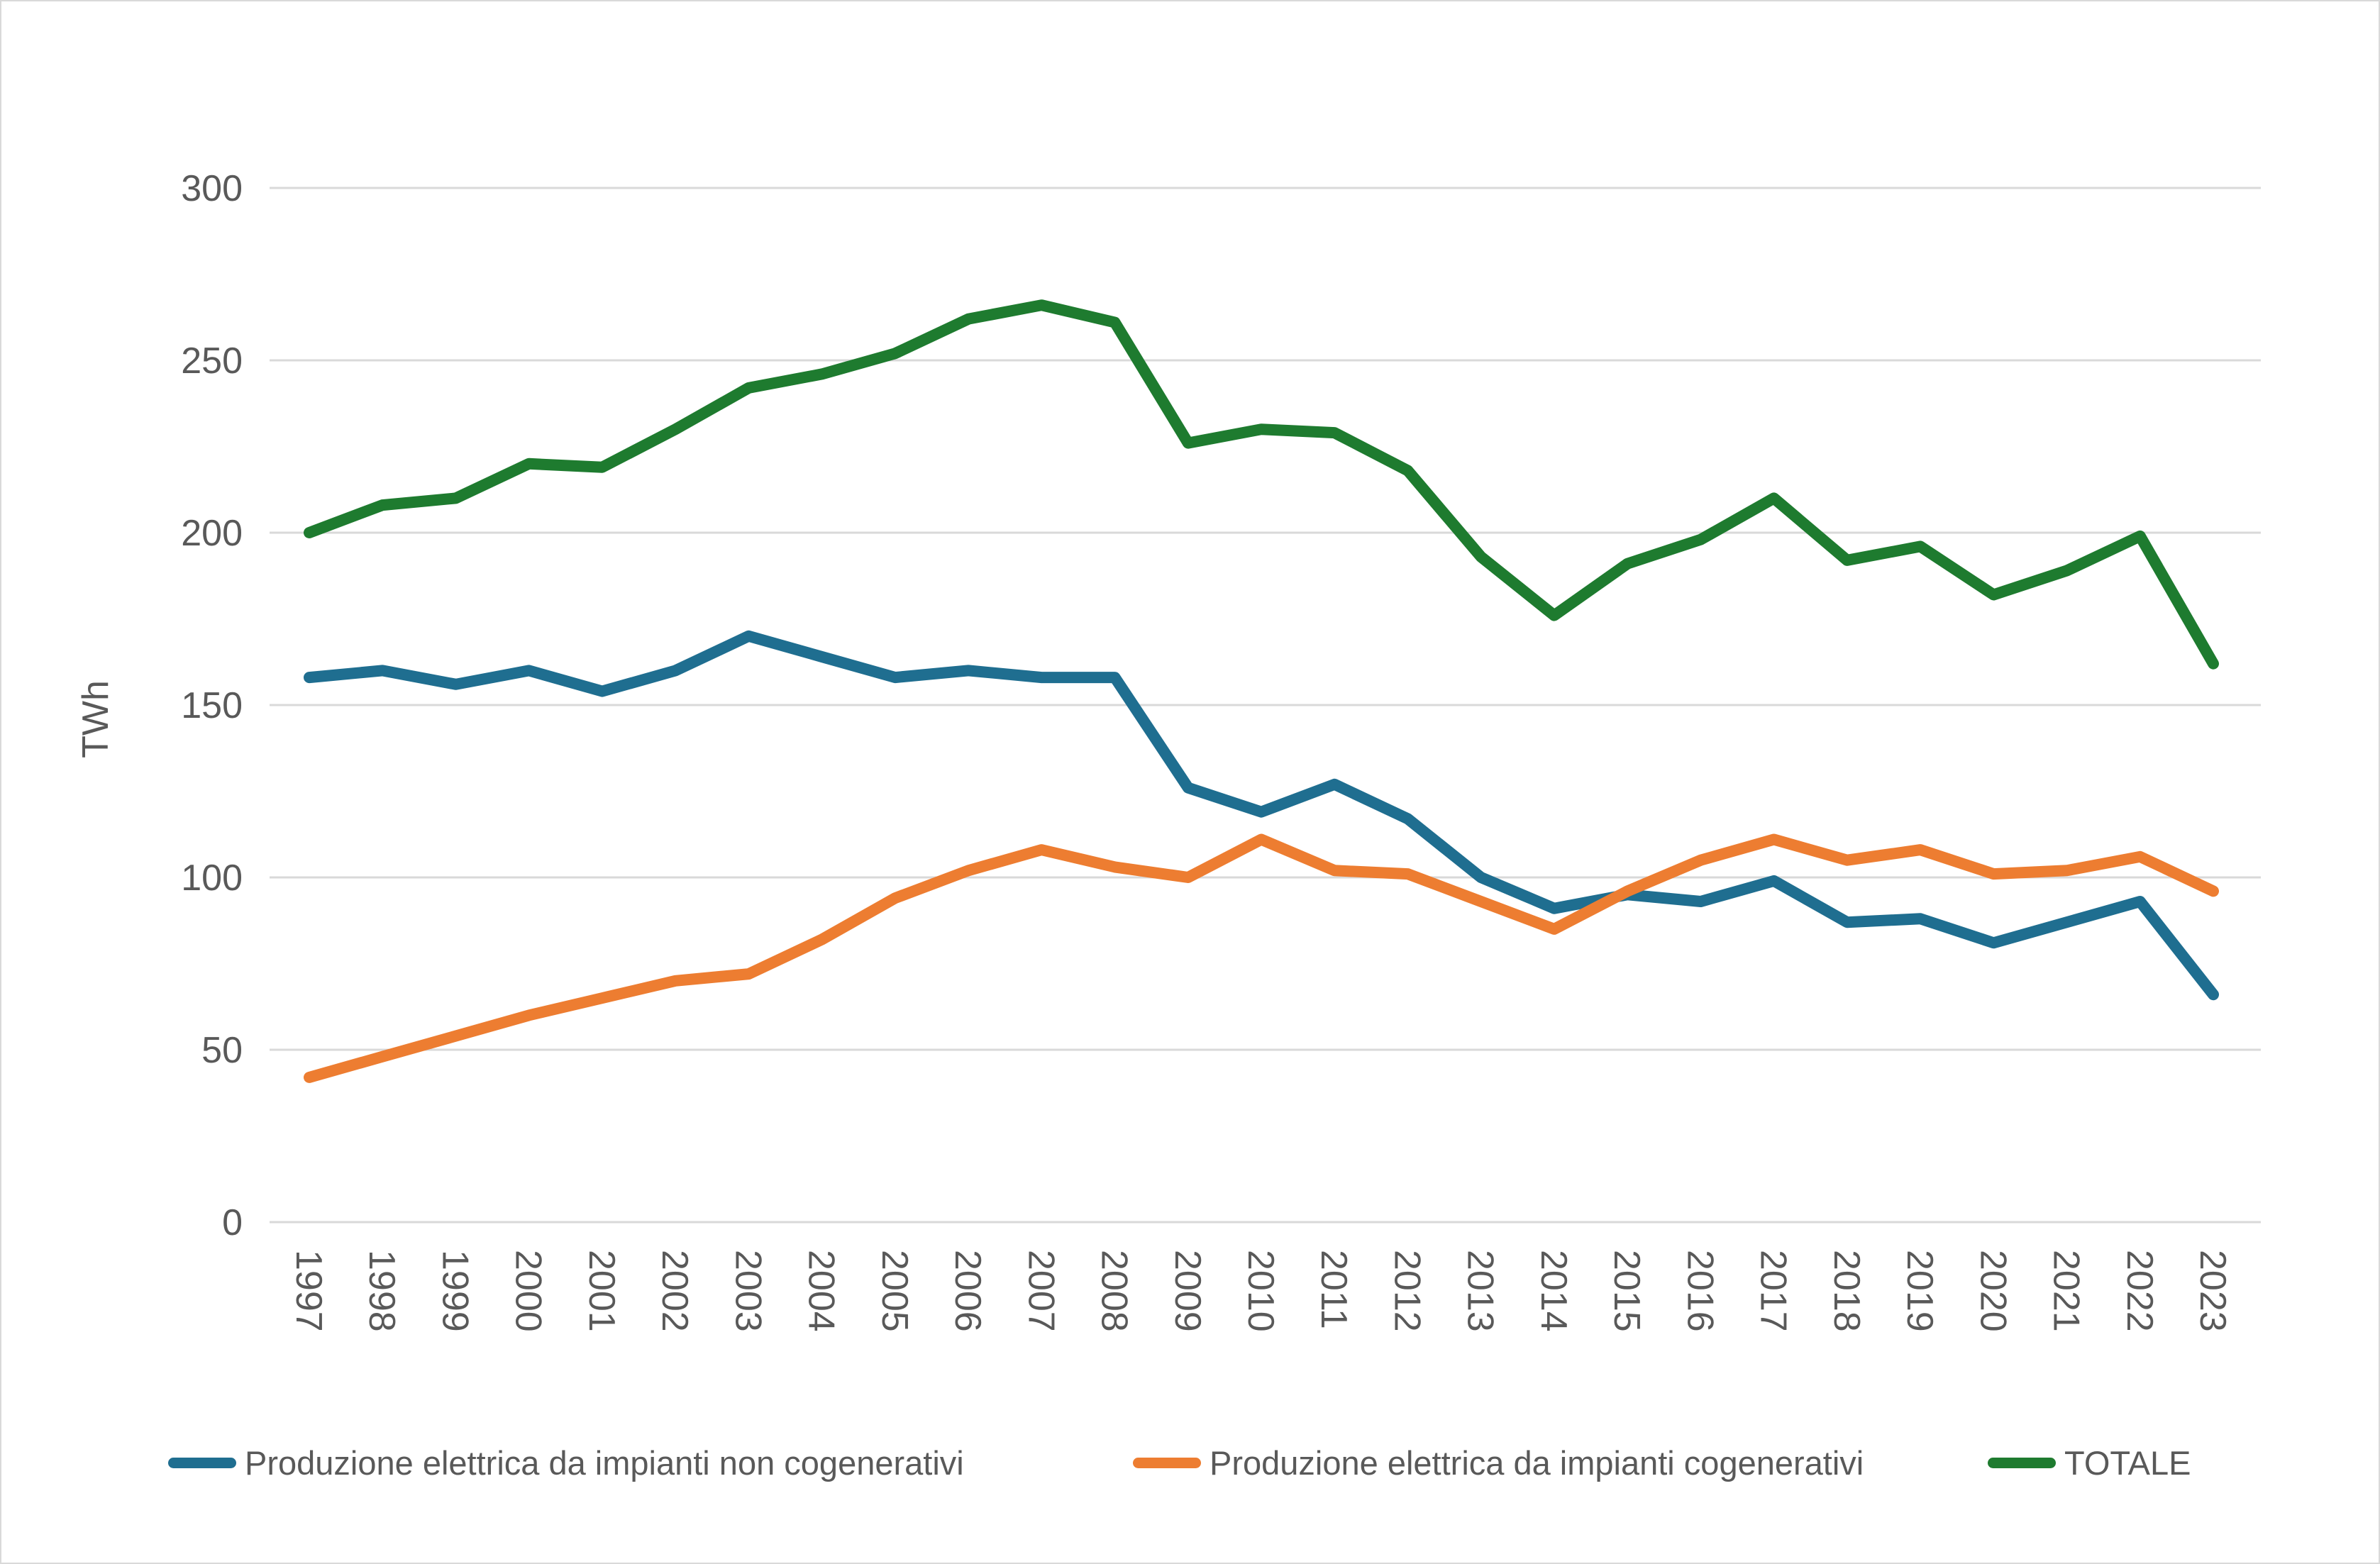 This screenshot has height=1564, width=2380. What do you see at coordinates (222, 1050) in the screenshot?
I see `y-tick-label: 50` at bounding box center [222, 1050].